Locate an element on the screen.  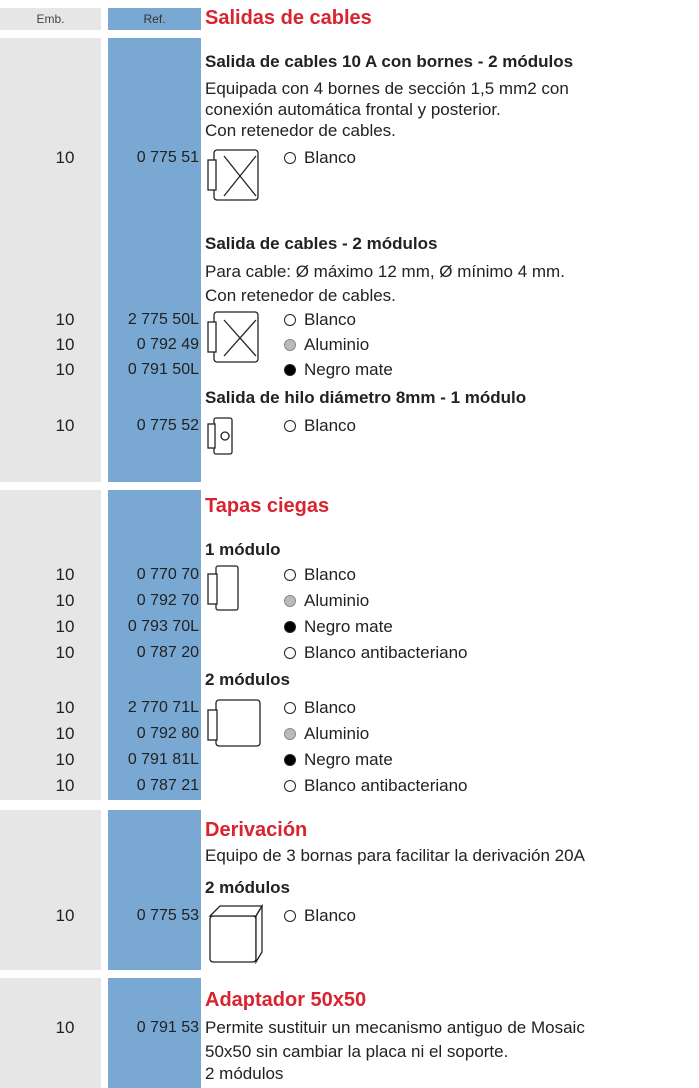
ref-header-bg is located at coordinates (154, 19).